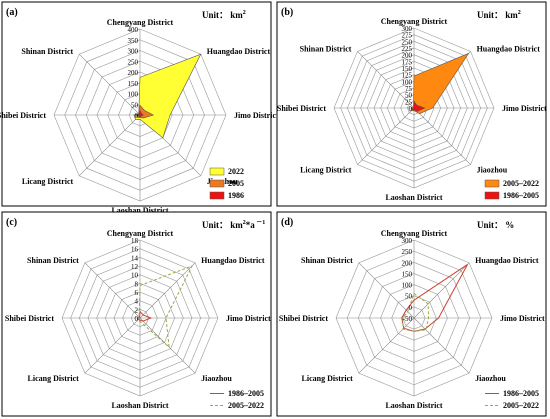 The height and width of the screenshot is (419, 550). What do you see at coordinates (408, 319) in the screenshot?
I see `tick-label: -50` at bounding box center [408, 319].